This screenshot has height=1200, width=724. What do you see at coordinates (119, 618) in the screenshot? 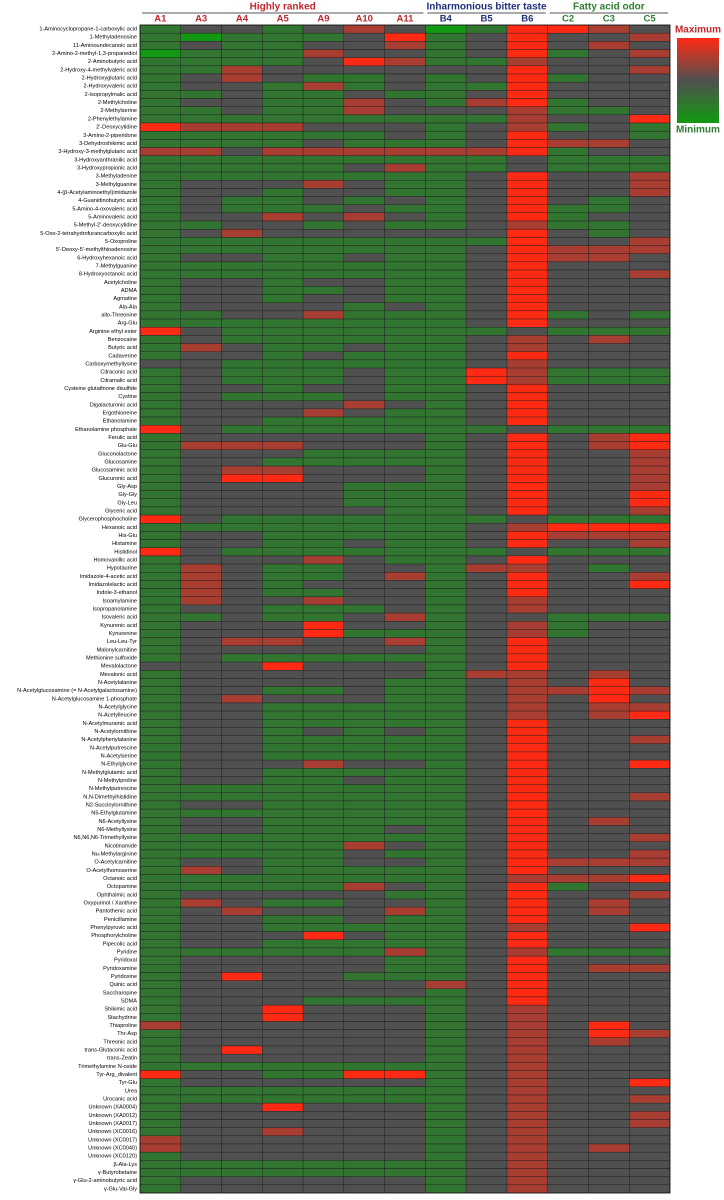
I see `row-label: Isovaleric acid` at bounding box center [119, 618].